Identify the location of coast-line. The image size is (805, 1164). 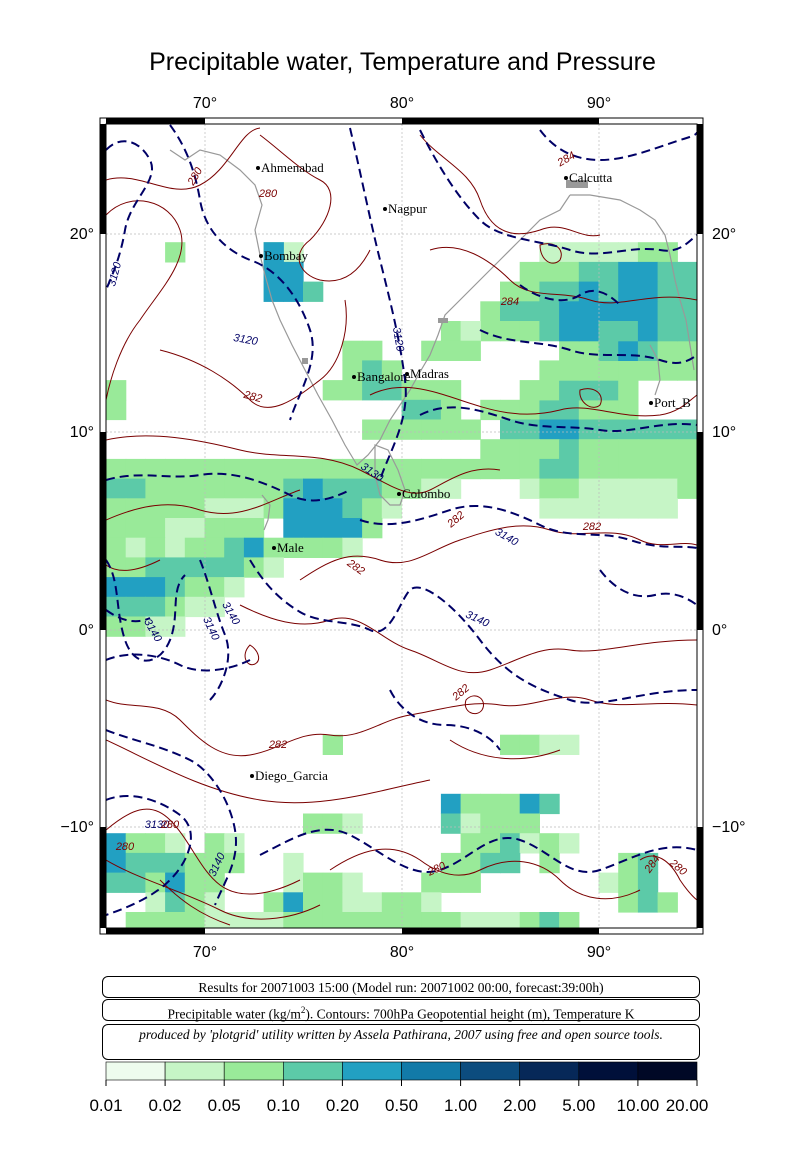
(266, 512).